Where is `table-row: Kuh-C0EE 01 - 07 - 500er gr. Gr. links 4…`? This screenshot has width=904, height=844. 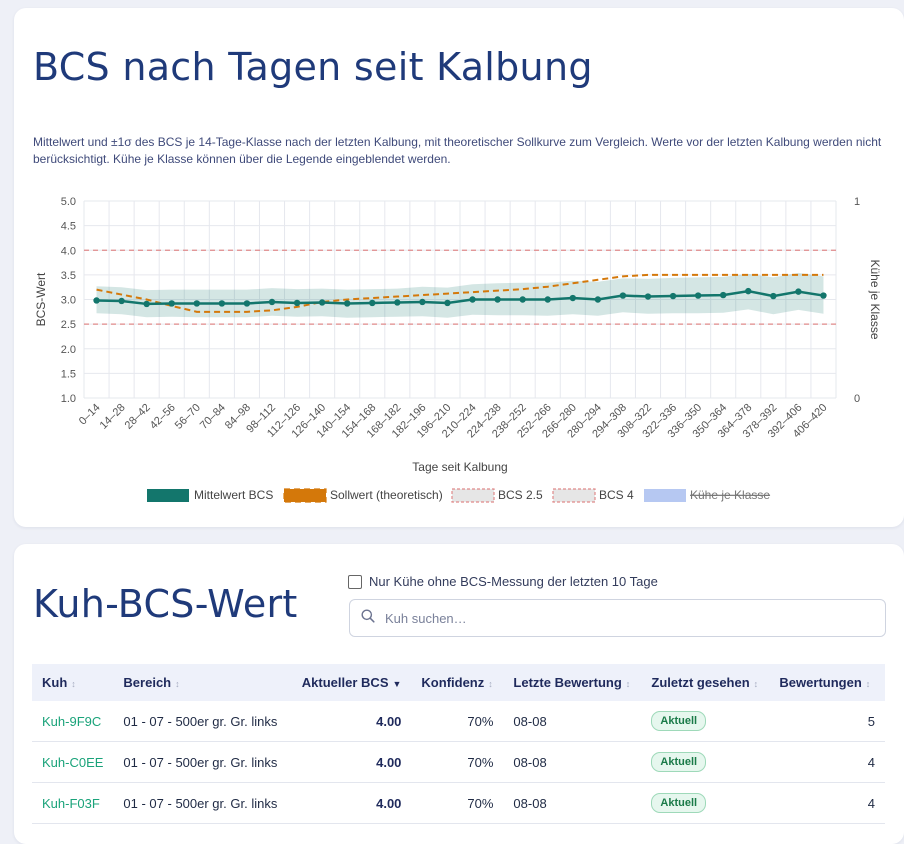 table-row: Kuh-C0EE 01 - 07 - 500er gr. Gr. links 4… is located at coordinates (458, 762).